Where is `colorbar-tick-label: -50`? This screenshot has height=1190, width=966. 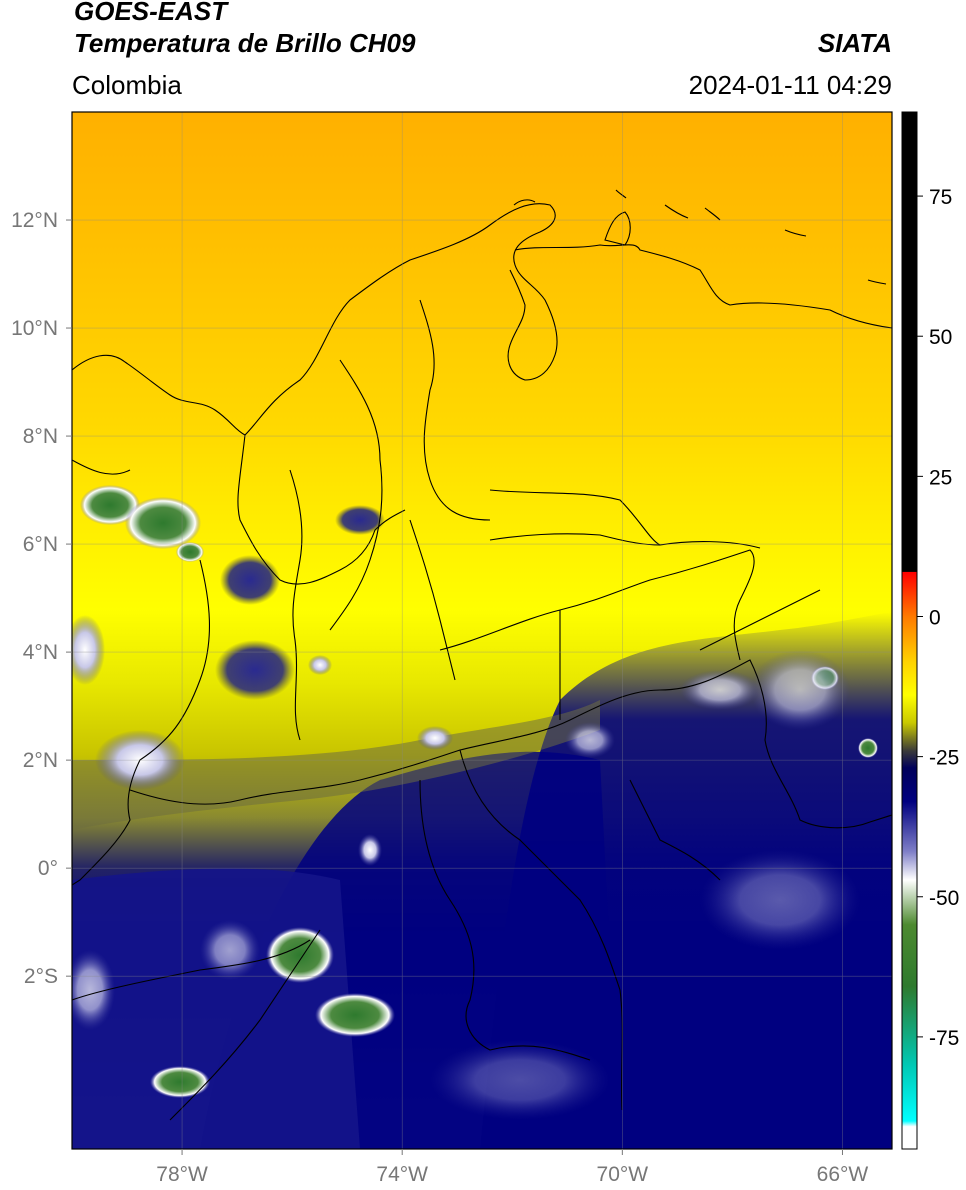
colorbar-tick-label: -50 is located at coordinates (944, 898).